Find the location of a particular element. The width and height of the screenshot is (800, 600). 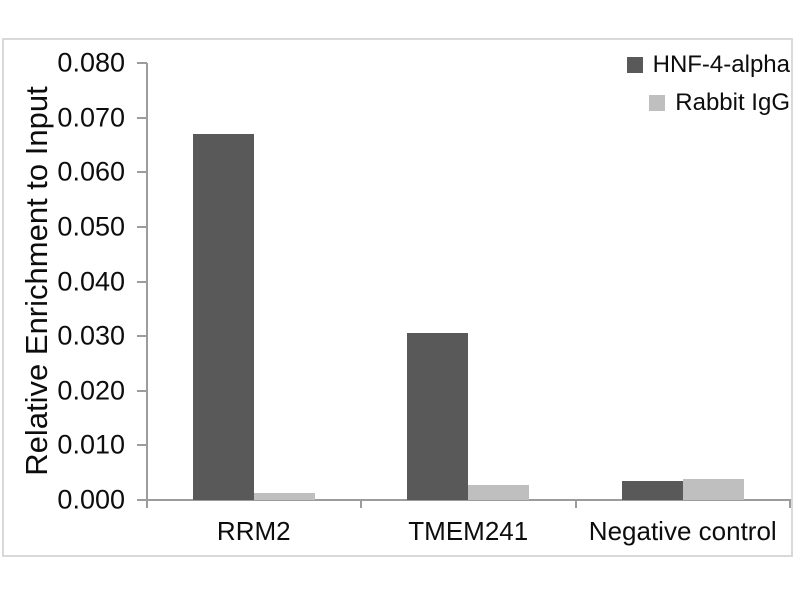

y-tick-label: 0.060 is located at coordinates (91, 171).